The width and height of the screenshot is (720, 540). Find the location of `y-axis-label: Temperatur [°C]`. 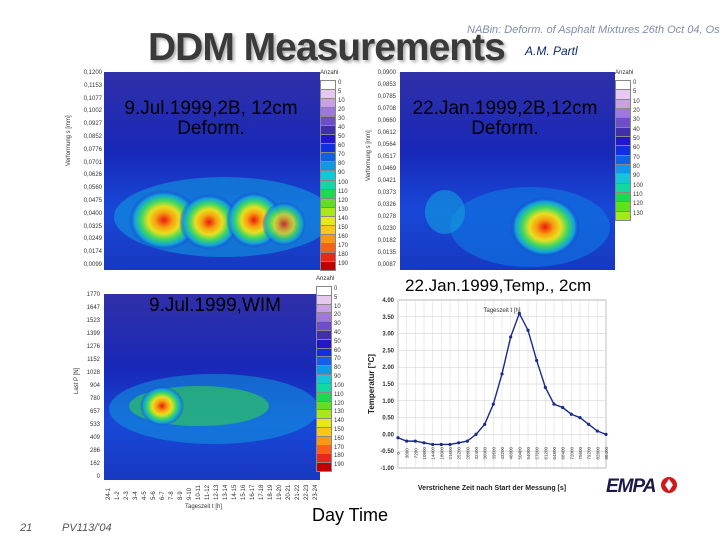

y-axis-label: Temperatur [°C] is located at coordinates (371, 384).